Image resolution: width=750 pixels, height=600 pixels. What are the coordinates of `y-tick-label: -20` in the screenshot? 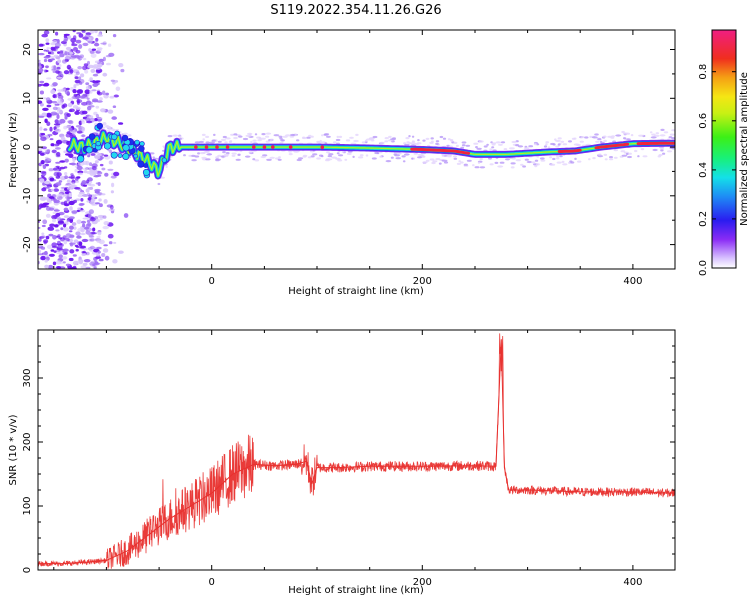 It's located at (27, 244).